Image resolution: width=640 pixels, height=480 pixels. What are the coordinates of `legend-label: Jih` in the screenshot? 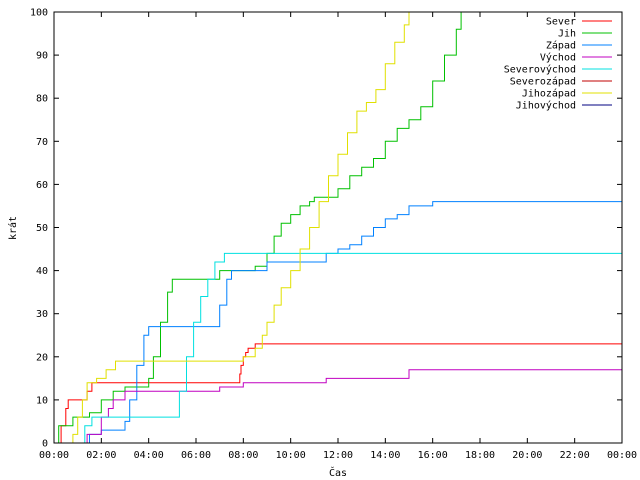 It's located at (567, 34).